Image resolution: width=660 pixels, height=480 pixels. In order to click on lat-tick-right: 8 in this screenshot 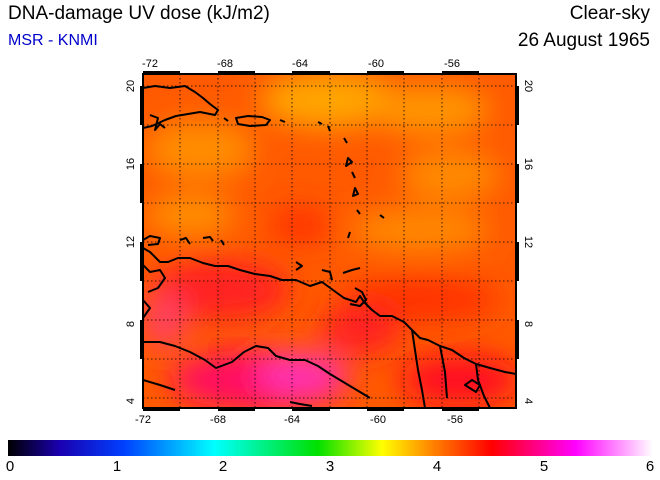, I will do `click(528, 324)`.